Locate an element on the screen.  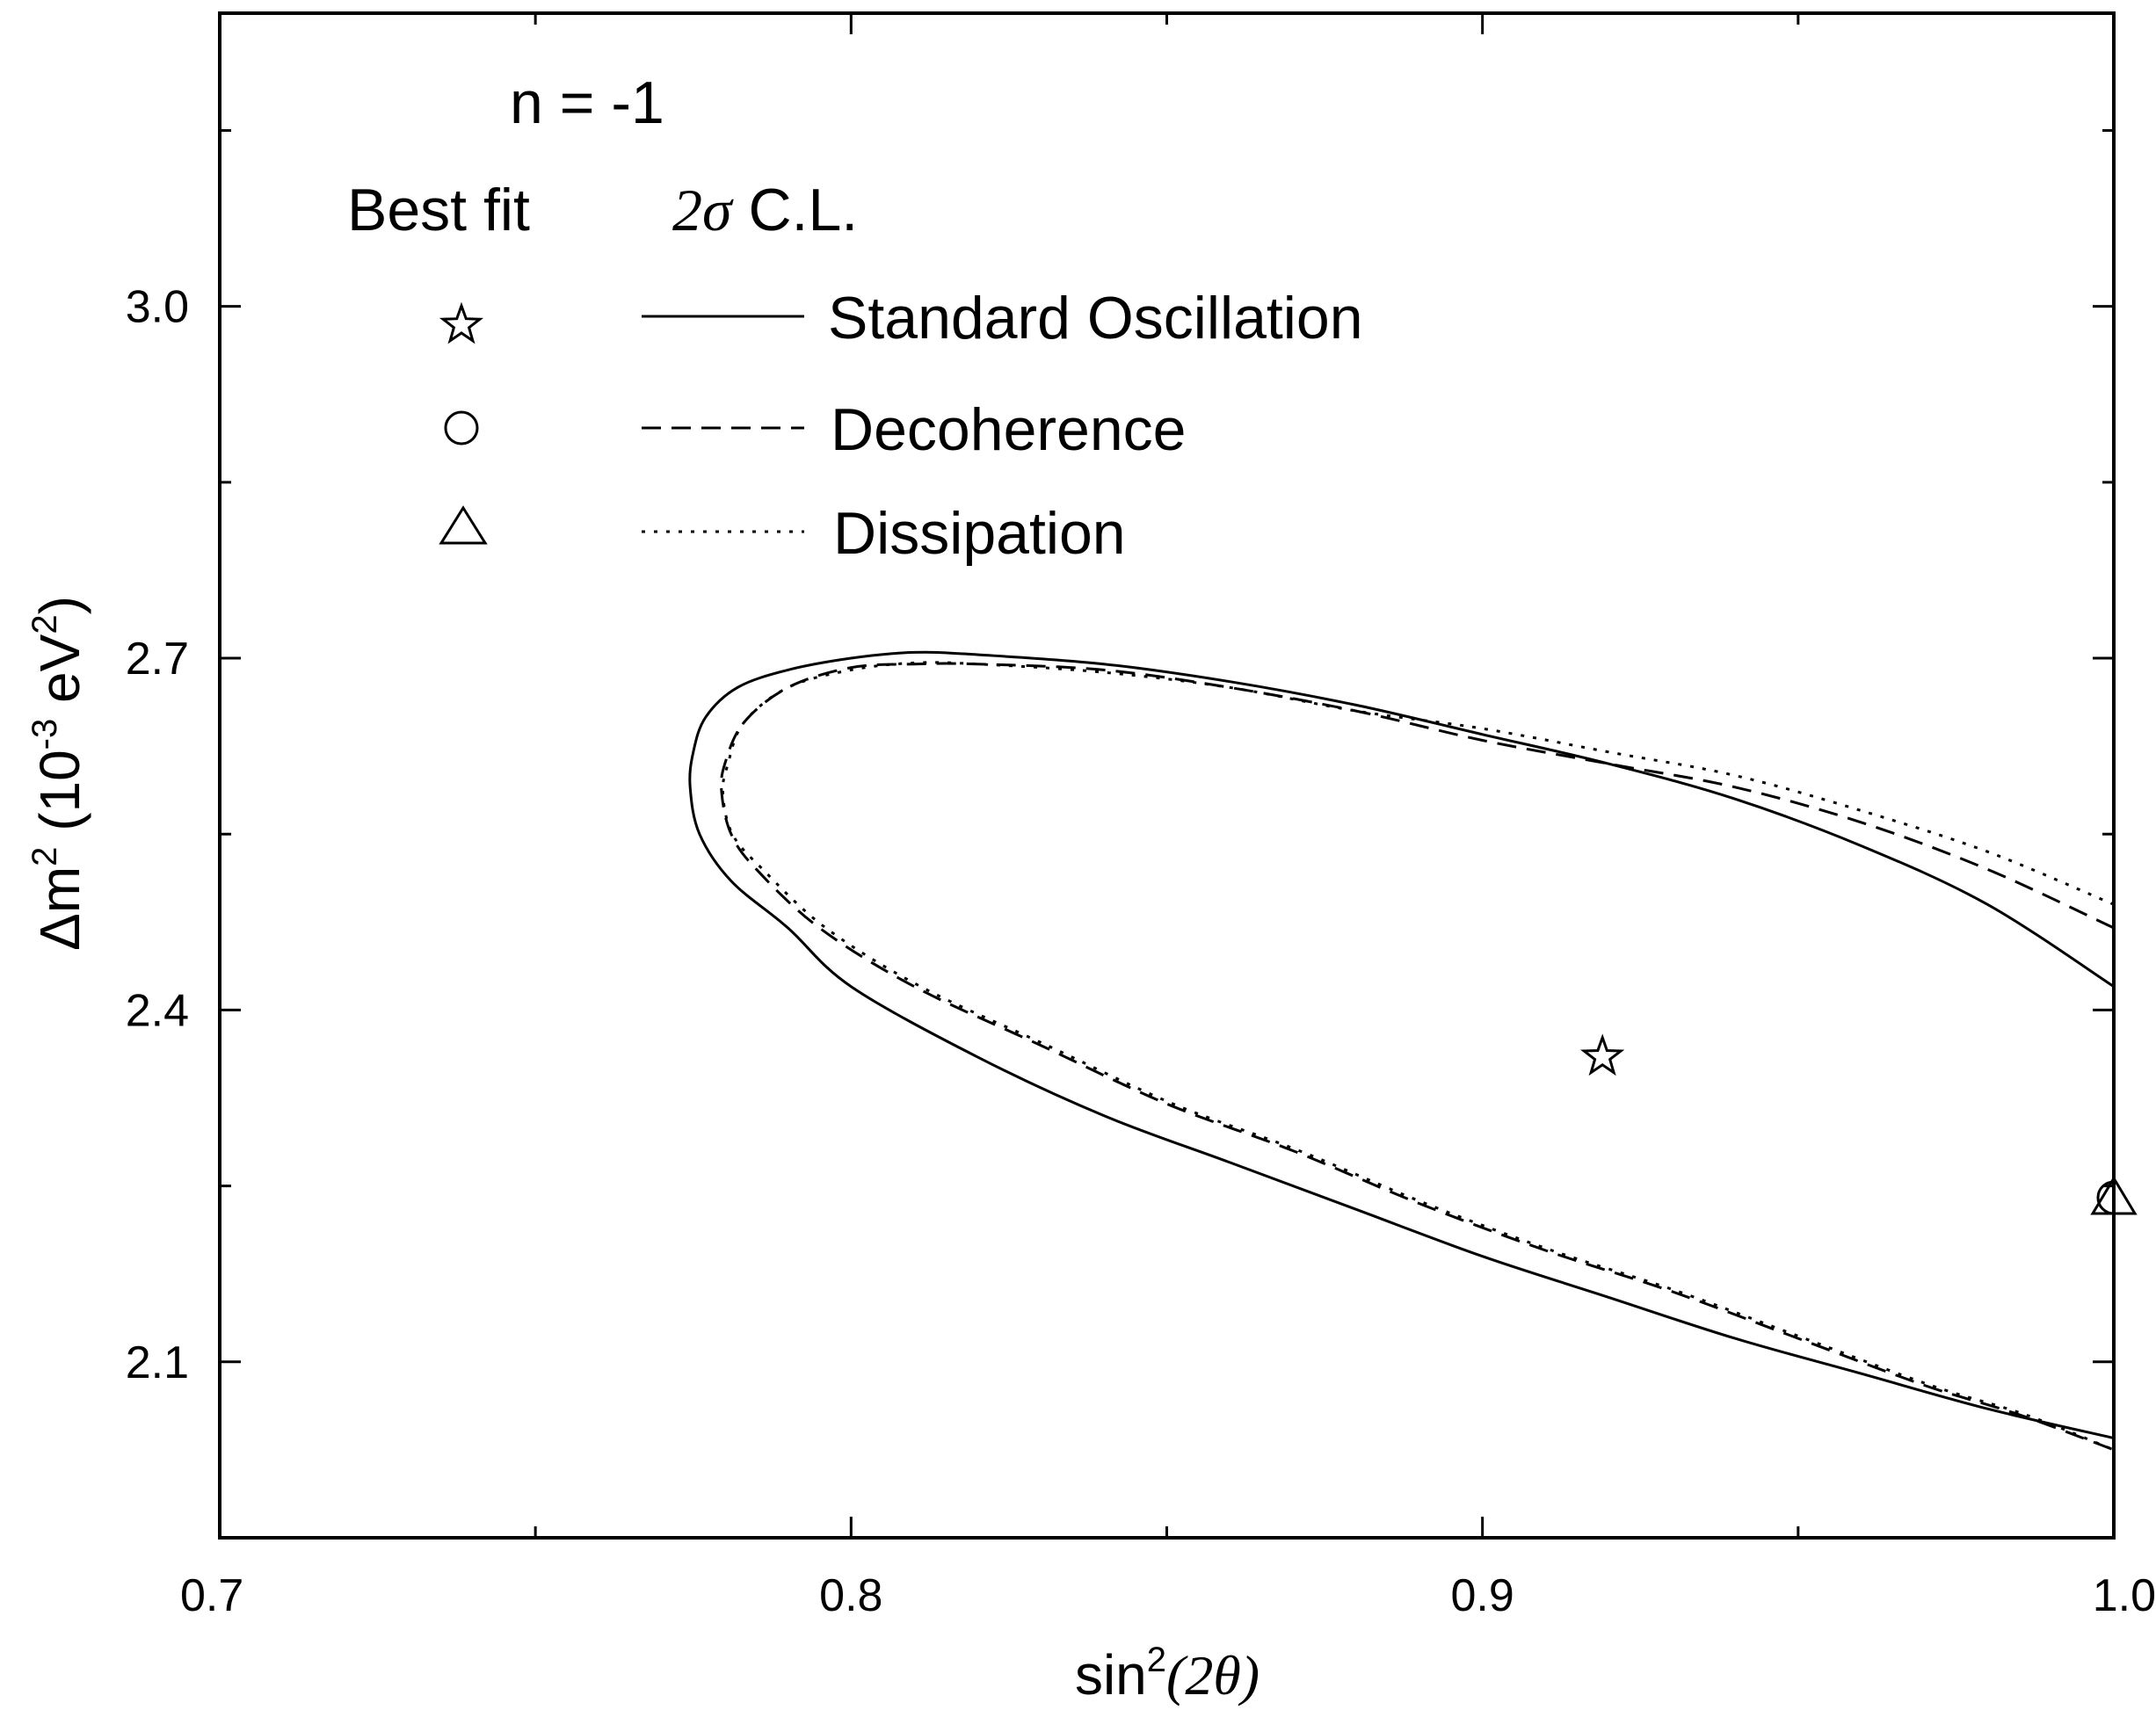
y-axis-label: Δm2 (10-3 eV2) is located at coordinates (58, 774).